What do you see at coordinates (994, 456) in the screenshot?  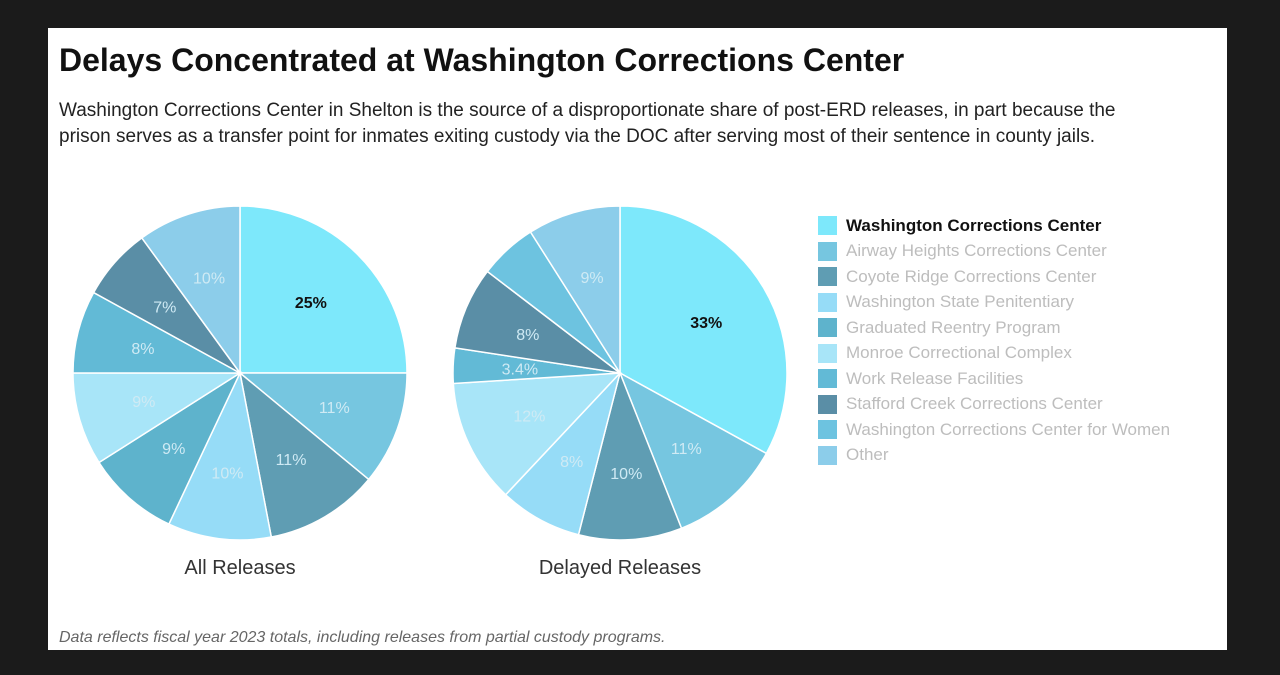 I see `legend-item: Other` at bounding box center [994, 456].